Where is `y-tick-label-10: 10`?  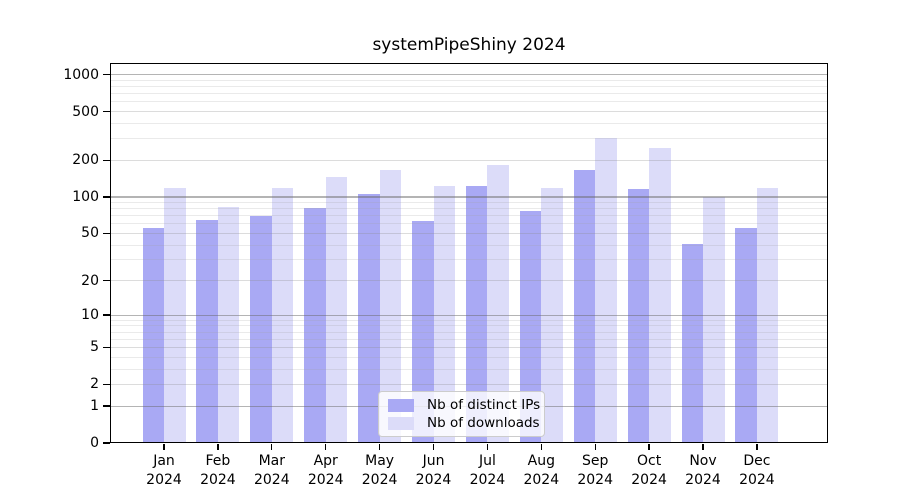 y-tick-label-10: 10 is located at coordinates (90, 315).